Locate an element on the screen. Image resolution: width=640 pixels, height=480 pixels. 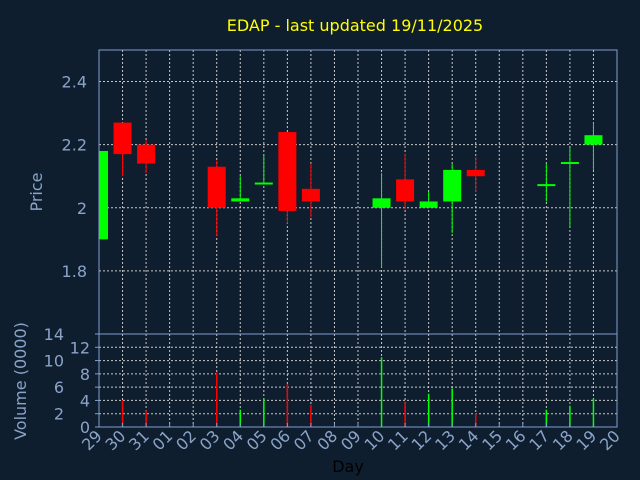
x-tick-label: 20 is located at coordinates (610, 440).